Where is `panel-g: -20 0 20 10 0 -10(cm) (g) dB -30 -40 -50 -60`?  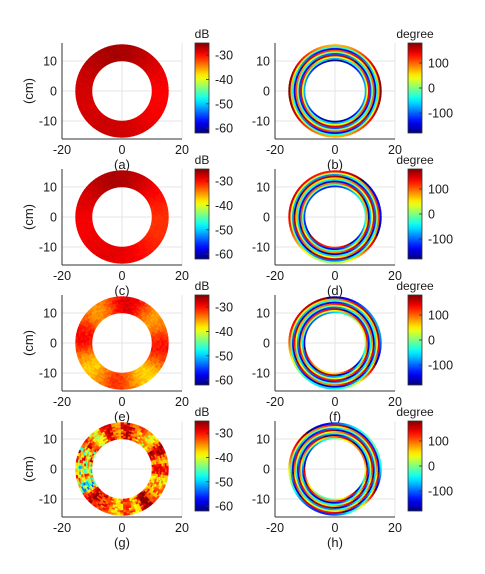 panel-g: -20 0 20 10 0 -10(cm) (g) dB -30 -40 -50 -60 is located at coordinates (127, 477).